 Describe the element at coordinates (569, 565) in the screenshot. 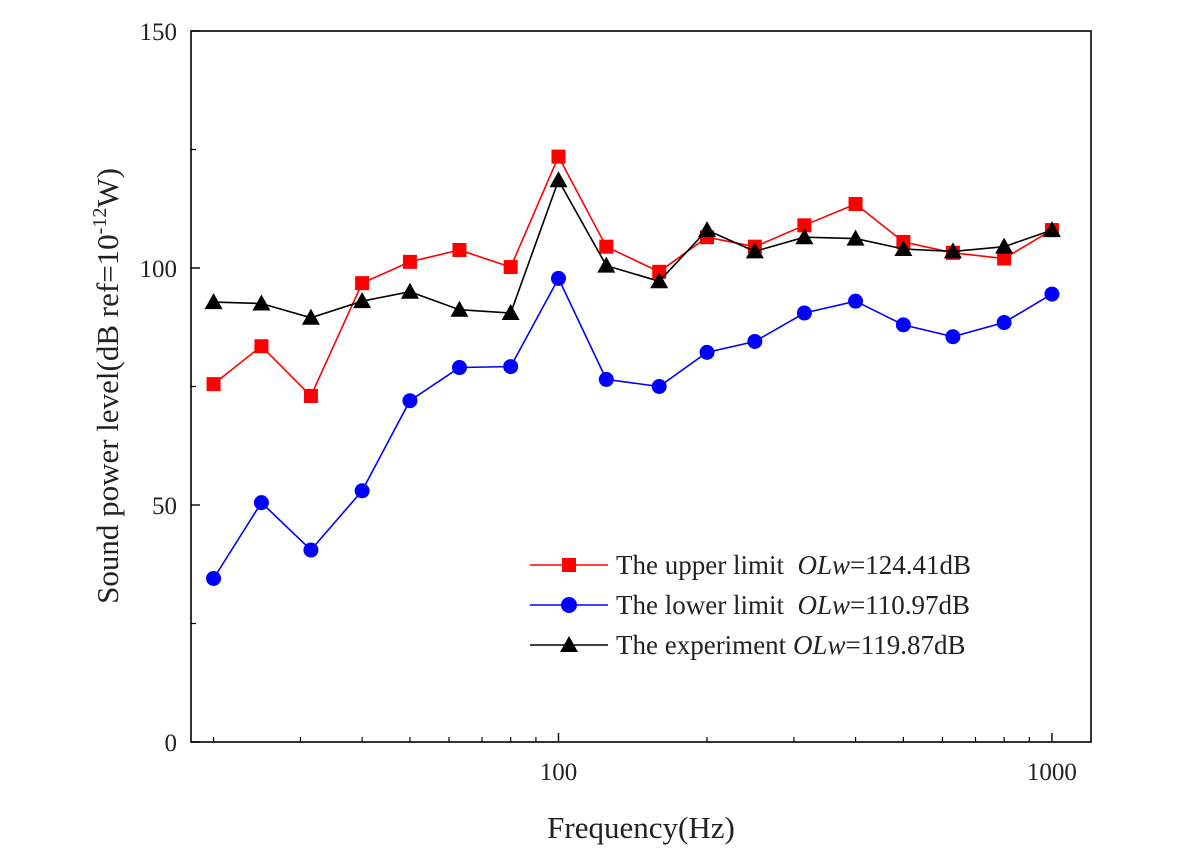

I see `legend-marker-upper` at that location.